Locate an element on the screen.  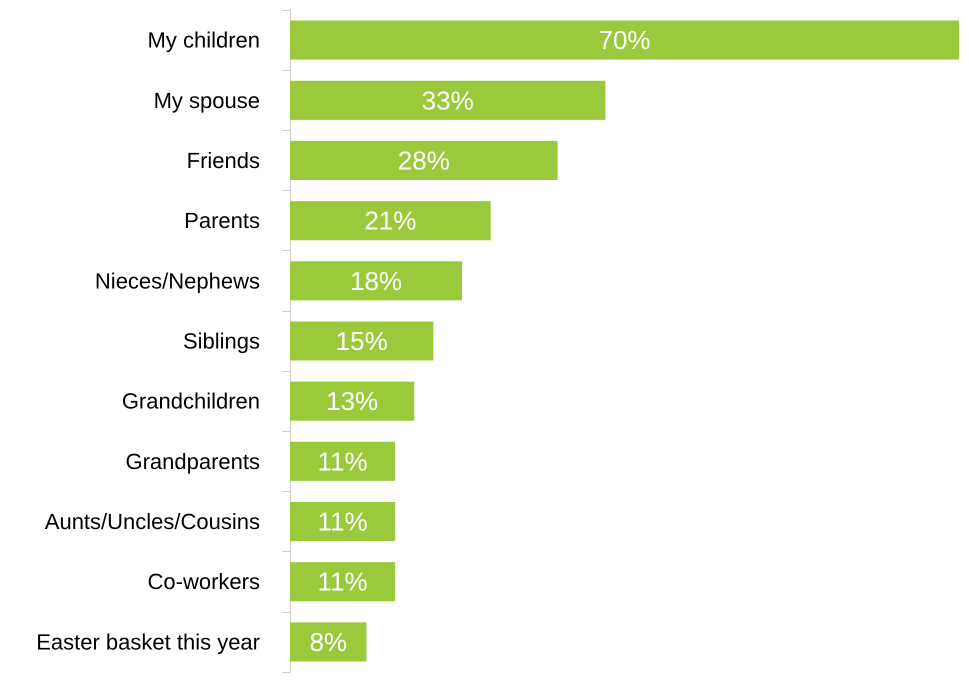
data-label: 70% is located at coordinates (624, 40).